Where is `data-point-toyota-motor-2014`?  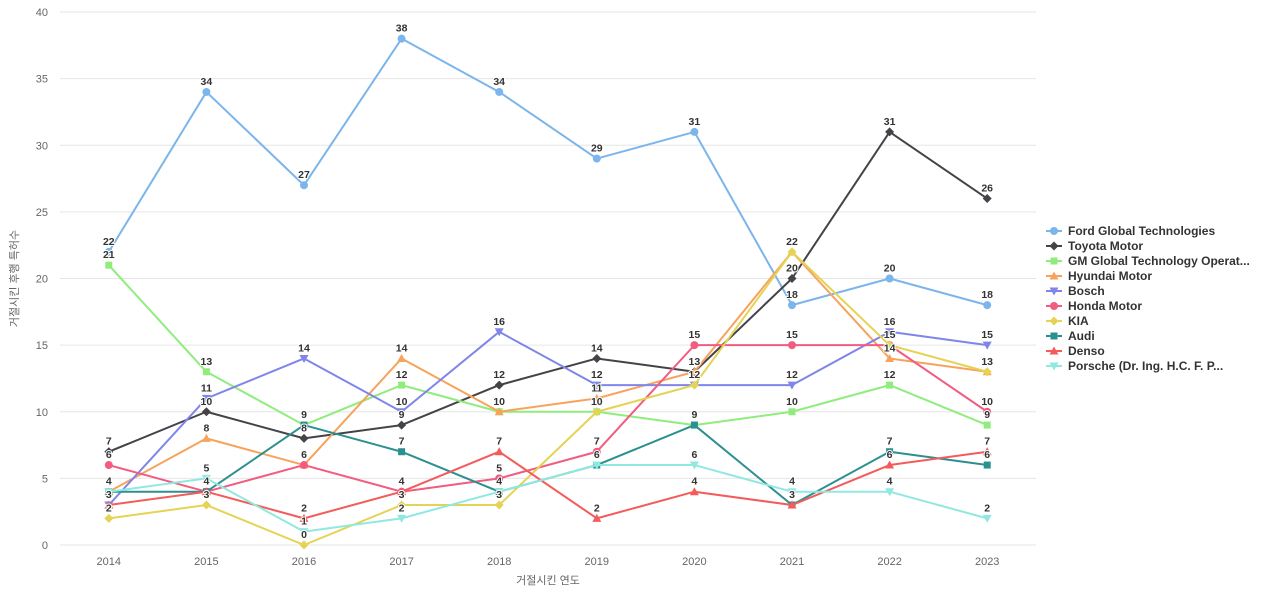
data-point-toyota-motor-2014 is located at coordinates (109, 452).